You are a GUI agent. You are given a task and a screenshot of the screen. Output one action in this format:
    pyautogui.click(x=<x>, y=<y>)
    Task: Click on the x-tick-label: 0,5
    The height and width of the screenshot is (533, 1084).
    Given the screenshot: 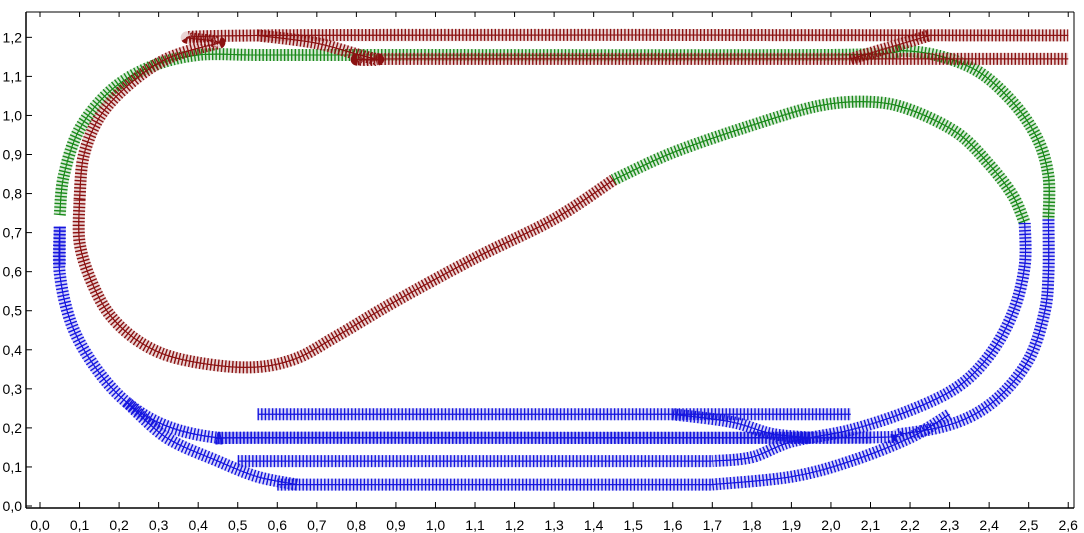 What is the action you would take?
    pyautogui.click(x=238, y=525)
    